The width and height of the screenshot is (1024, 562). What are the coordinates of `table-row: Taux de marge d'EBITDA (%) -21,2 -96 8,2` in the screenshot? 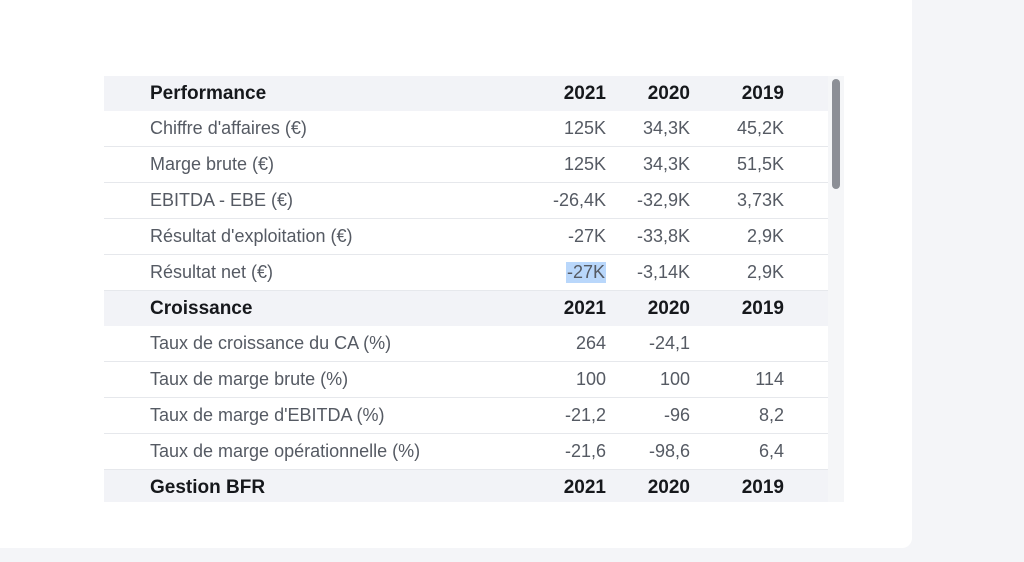 It's located at (466, 416).